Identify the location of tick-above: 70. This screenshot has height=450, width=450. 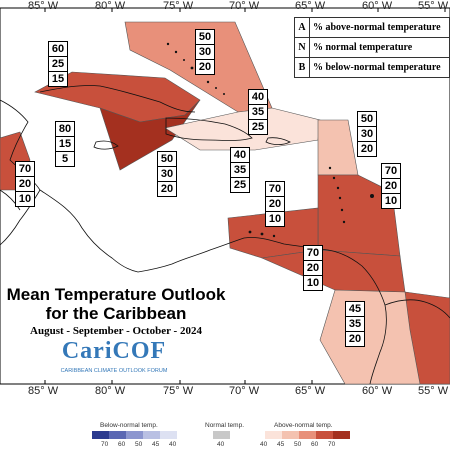
(332, 444).